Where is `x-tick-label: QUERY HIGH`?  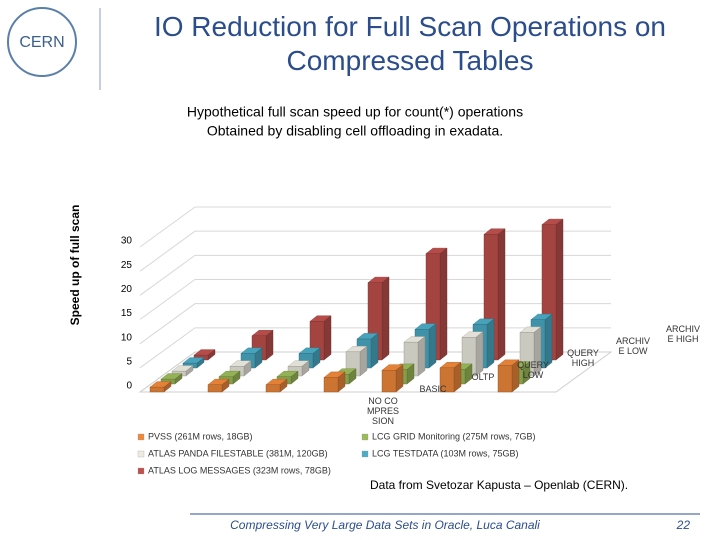
x-tick-label: QUERY HIGH is located at coordinates (583, 358).